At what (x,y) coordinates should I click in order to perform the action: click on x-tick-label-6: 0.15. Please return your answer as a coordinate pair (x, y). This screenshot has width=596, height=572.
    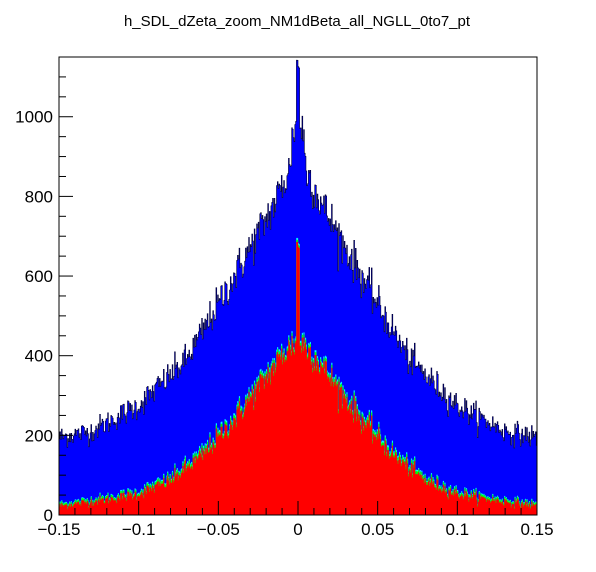
    Looking at the image, I should click on (536, 529).